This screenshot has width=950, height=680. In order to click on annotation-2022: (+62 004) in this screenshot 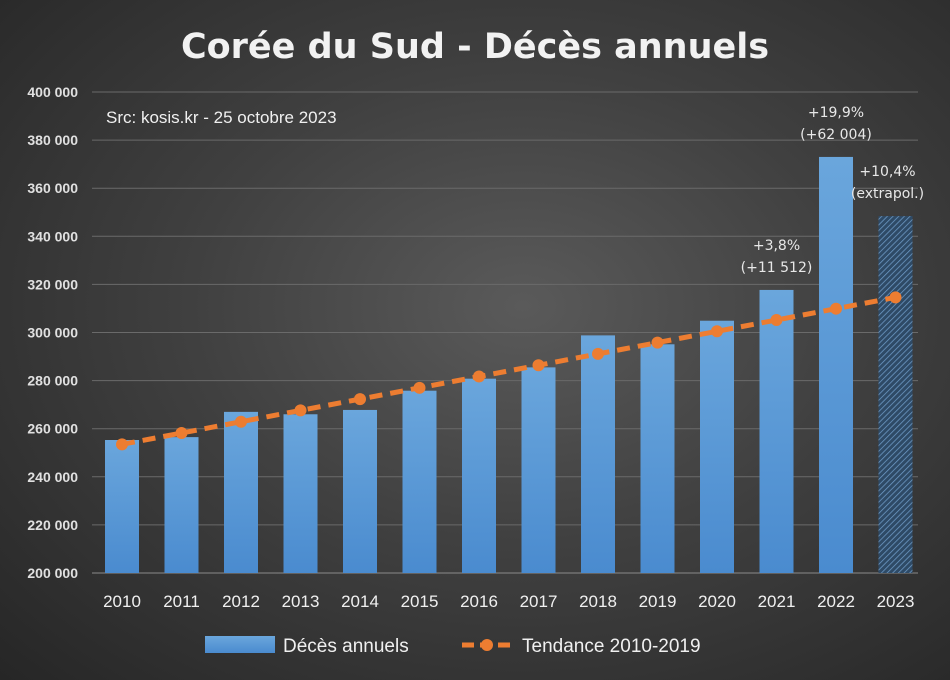, I will do `click(836, 135)`.